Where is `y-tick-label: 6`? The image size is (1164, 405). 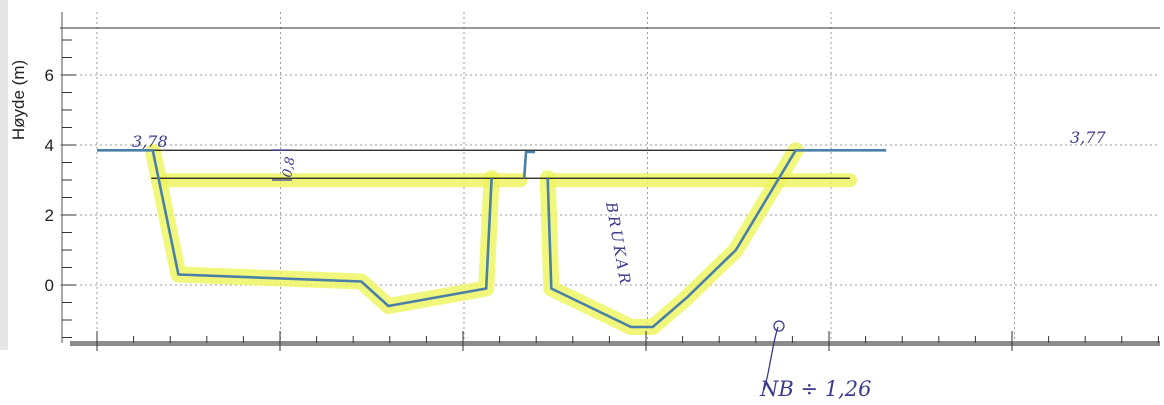 y-tick-label: 6 is located at coordinates (49, 75).